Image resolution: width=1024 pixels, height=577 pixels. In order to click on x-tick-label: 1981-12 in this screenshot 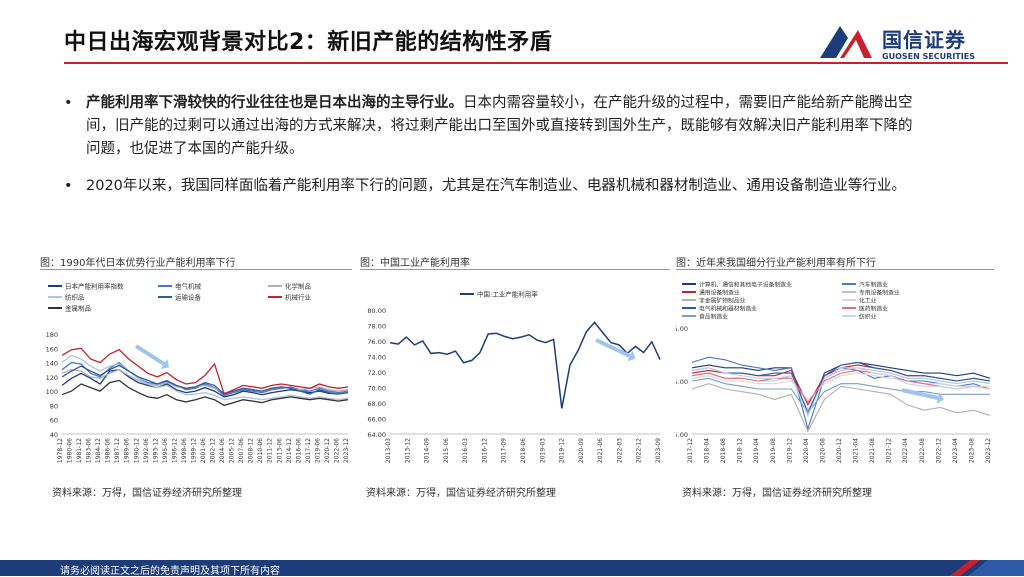, I will do `click(79, 450)`.